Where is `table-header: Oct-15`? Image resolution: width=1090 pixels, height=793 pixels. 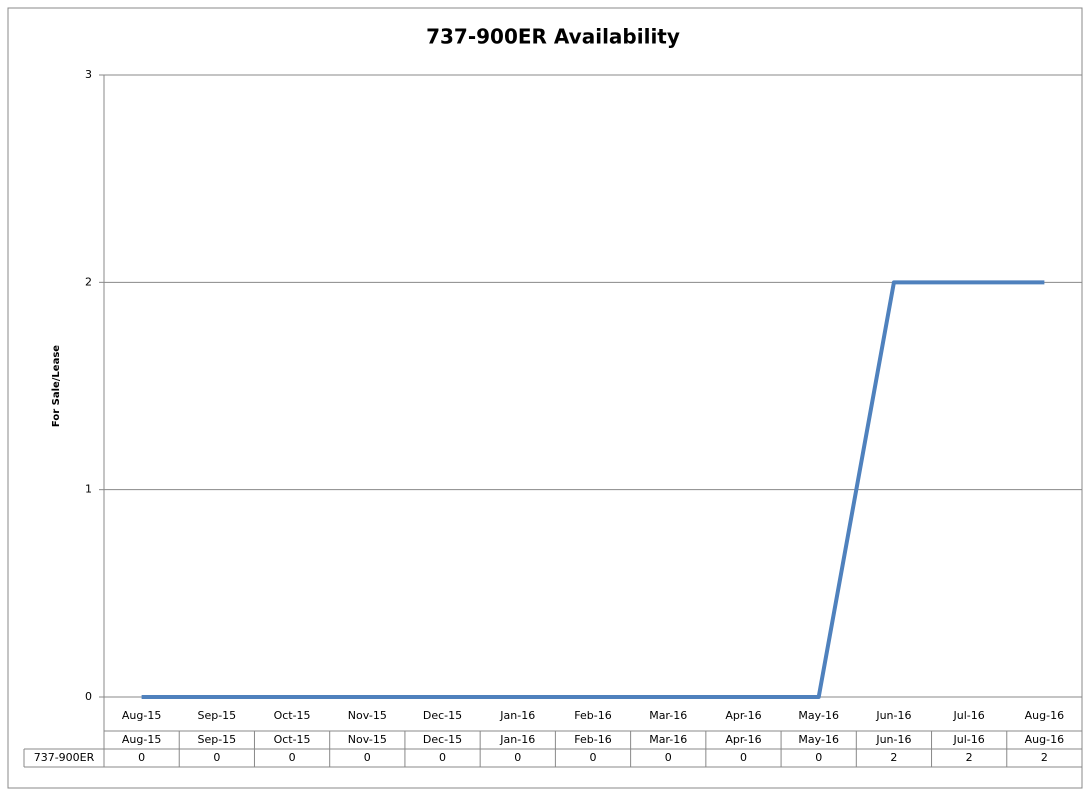
table-header: Oct-15 is located at coordinates (292, 739).